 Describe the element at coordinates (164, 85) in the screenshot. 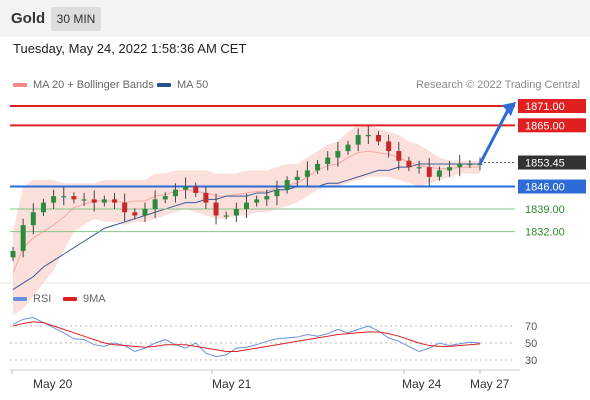

I see `ma50-swatch` at that location.